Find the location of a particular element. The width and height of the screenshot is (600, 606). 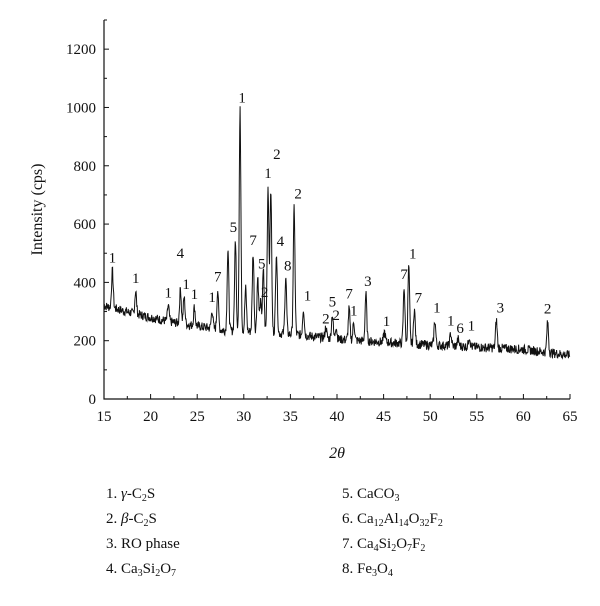

peak-label: 8 is located at coordinates (288, 267).